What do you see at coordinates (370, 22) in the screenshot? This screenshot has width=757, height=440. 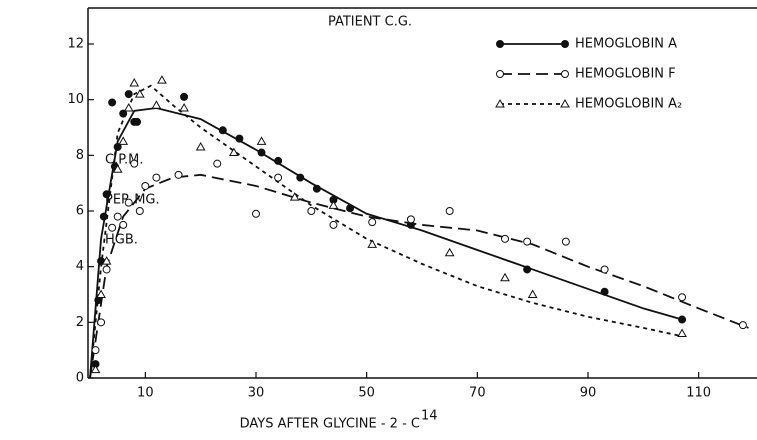 I see `chart-title: PATIENT C.G.` at bounding box center [370, 22].